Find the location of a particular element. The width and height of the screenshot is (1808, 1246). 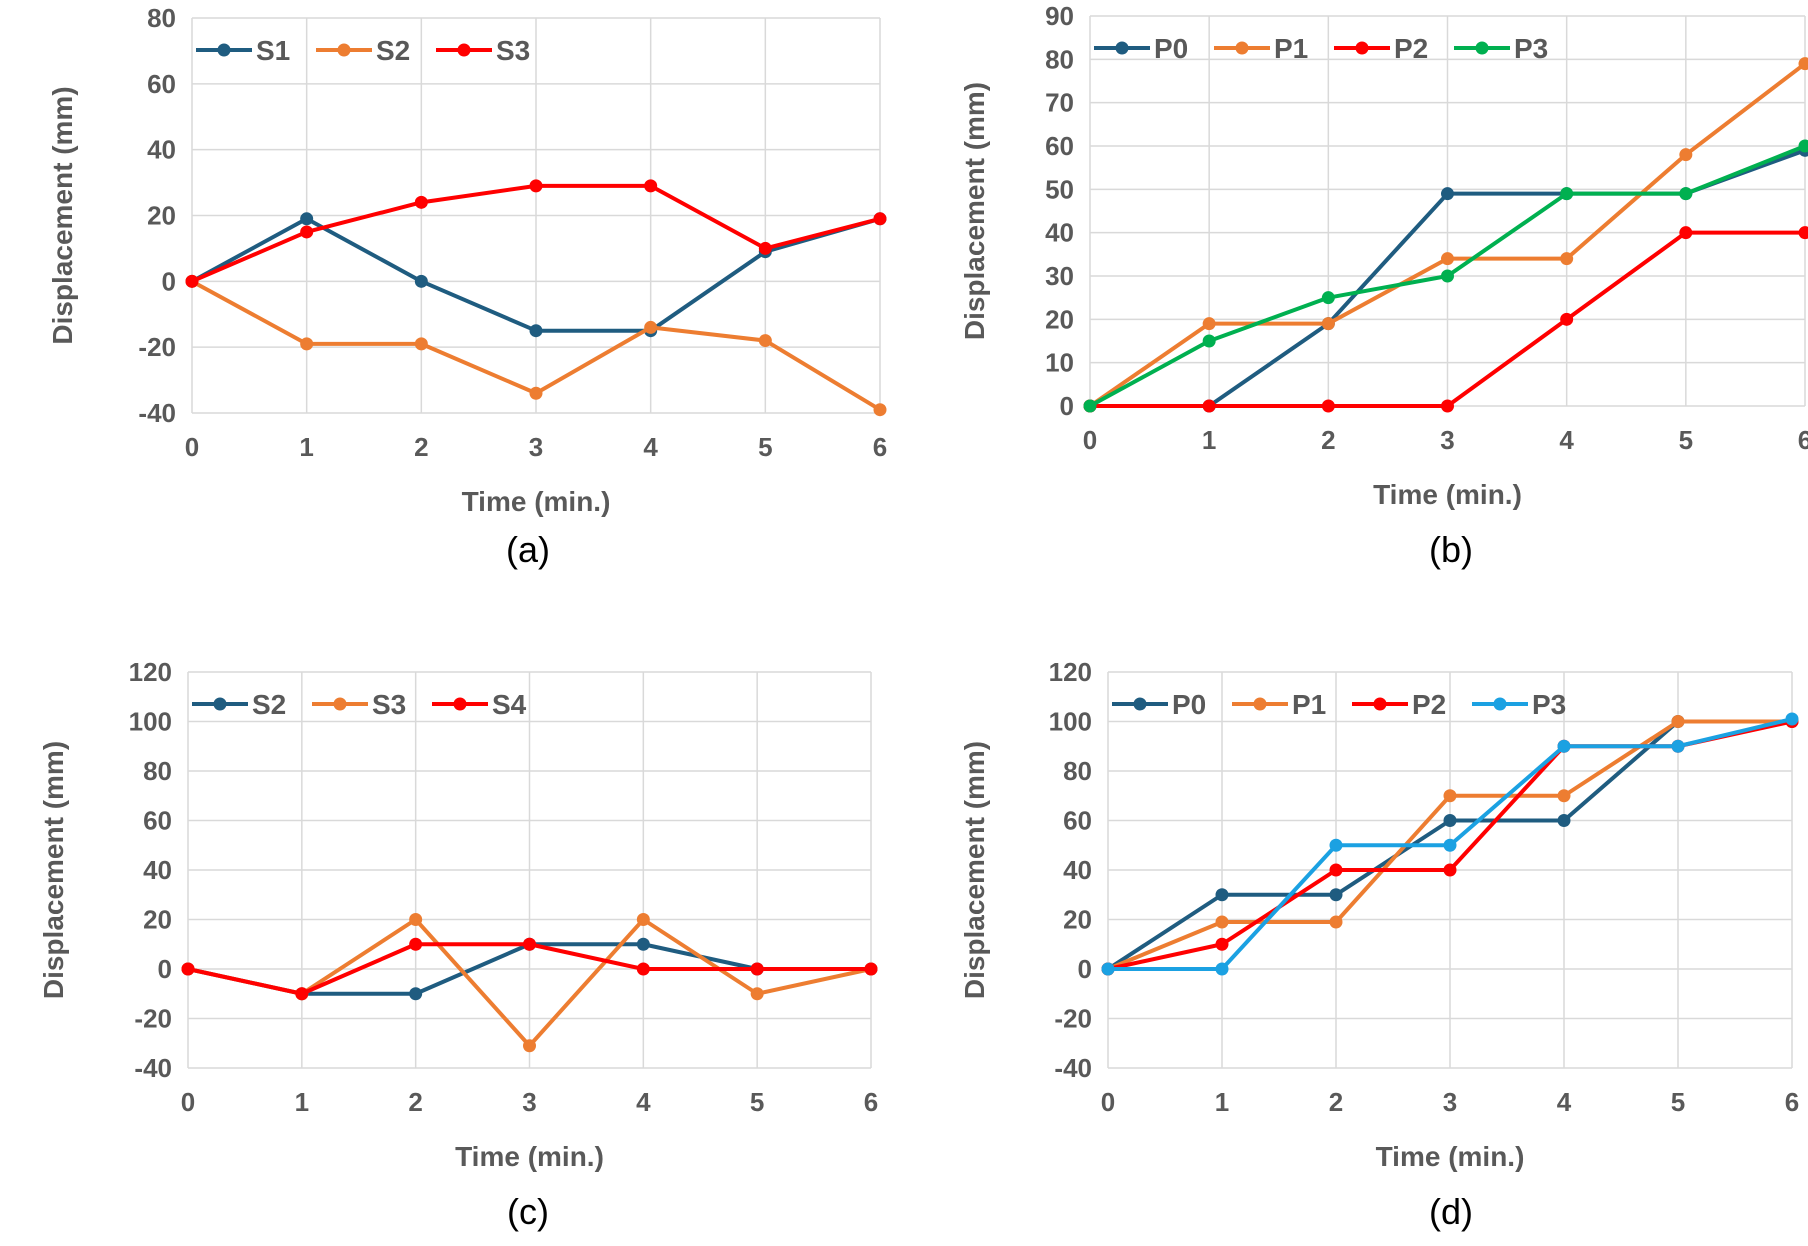

y-tick-label: 40 is located at coordinates (1077, 870).